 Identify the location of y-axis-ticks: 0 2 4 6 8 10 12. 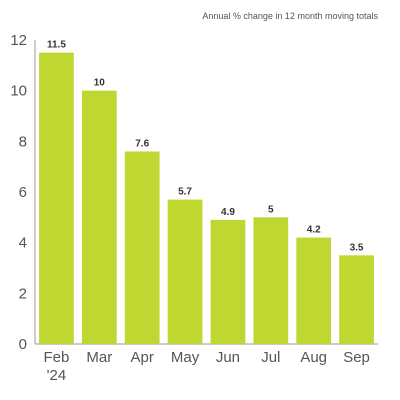
(18, 192).